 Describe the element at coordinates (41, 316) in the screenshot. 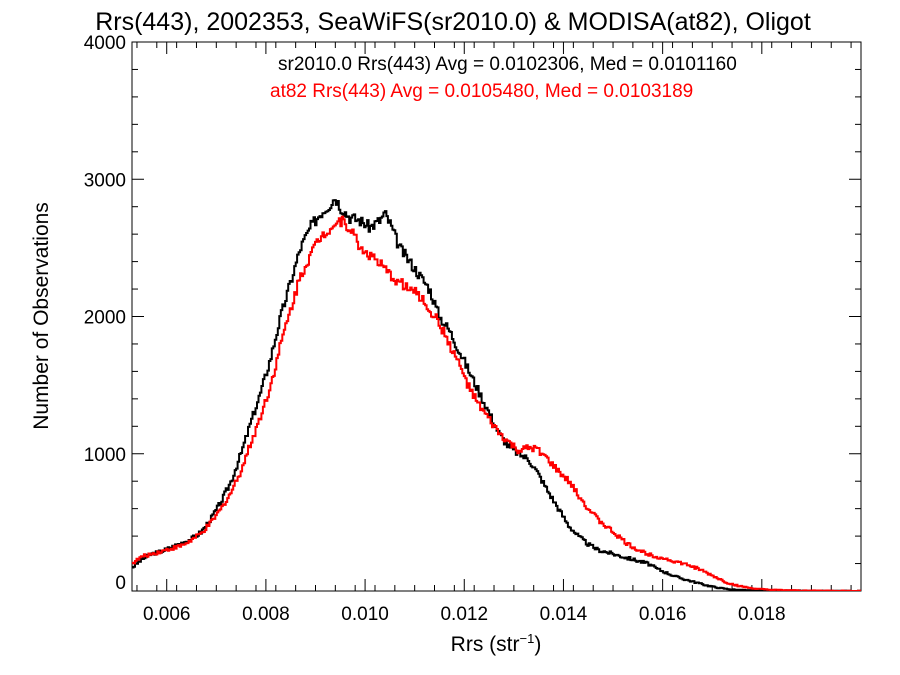

I see `y-axis-label: Number of Observations` at that location.